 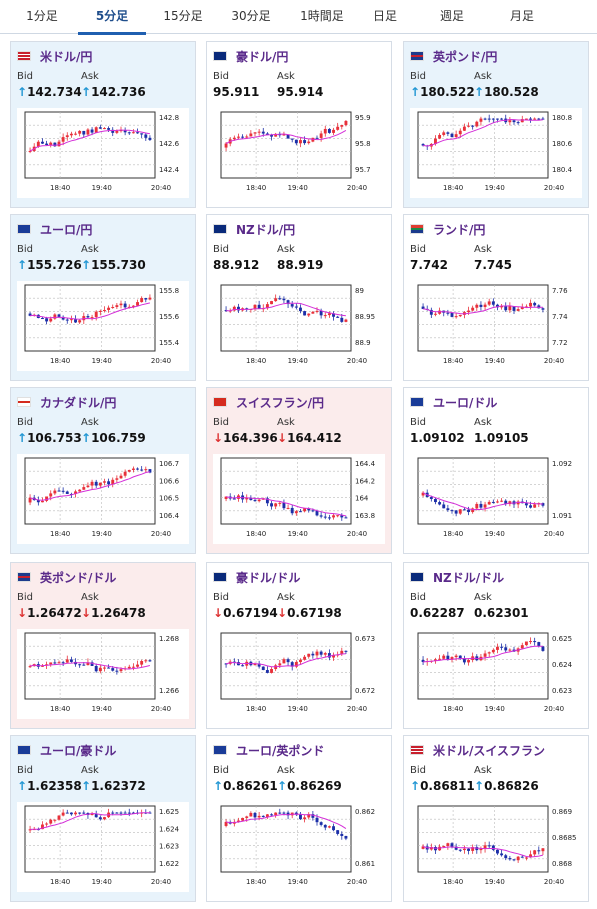 What do you see at coordinates (78, 750) in the screenshot?
I see `currency-pair-link: ユーロ/豪ドル` at bounding box center [78, 750].